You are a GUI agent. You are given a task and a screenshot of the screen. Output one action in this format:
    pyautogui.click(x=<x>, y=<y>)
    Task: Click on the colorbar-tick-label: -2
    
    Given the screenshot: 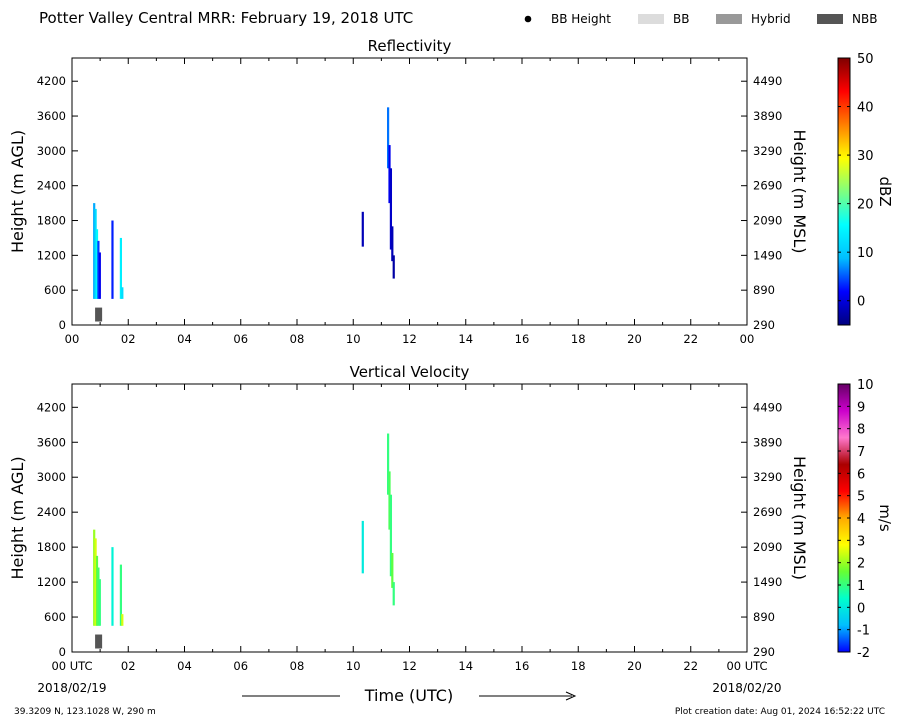 What is the action you would take?
    pyautogui.click(x=863, y=653)
    